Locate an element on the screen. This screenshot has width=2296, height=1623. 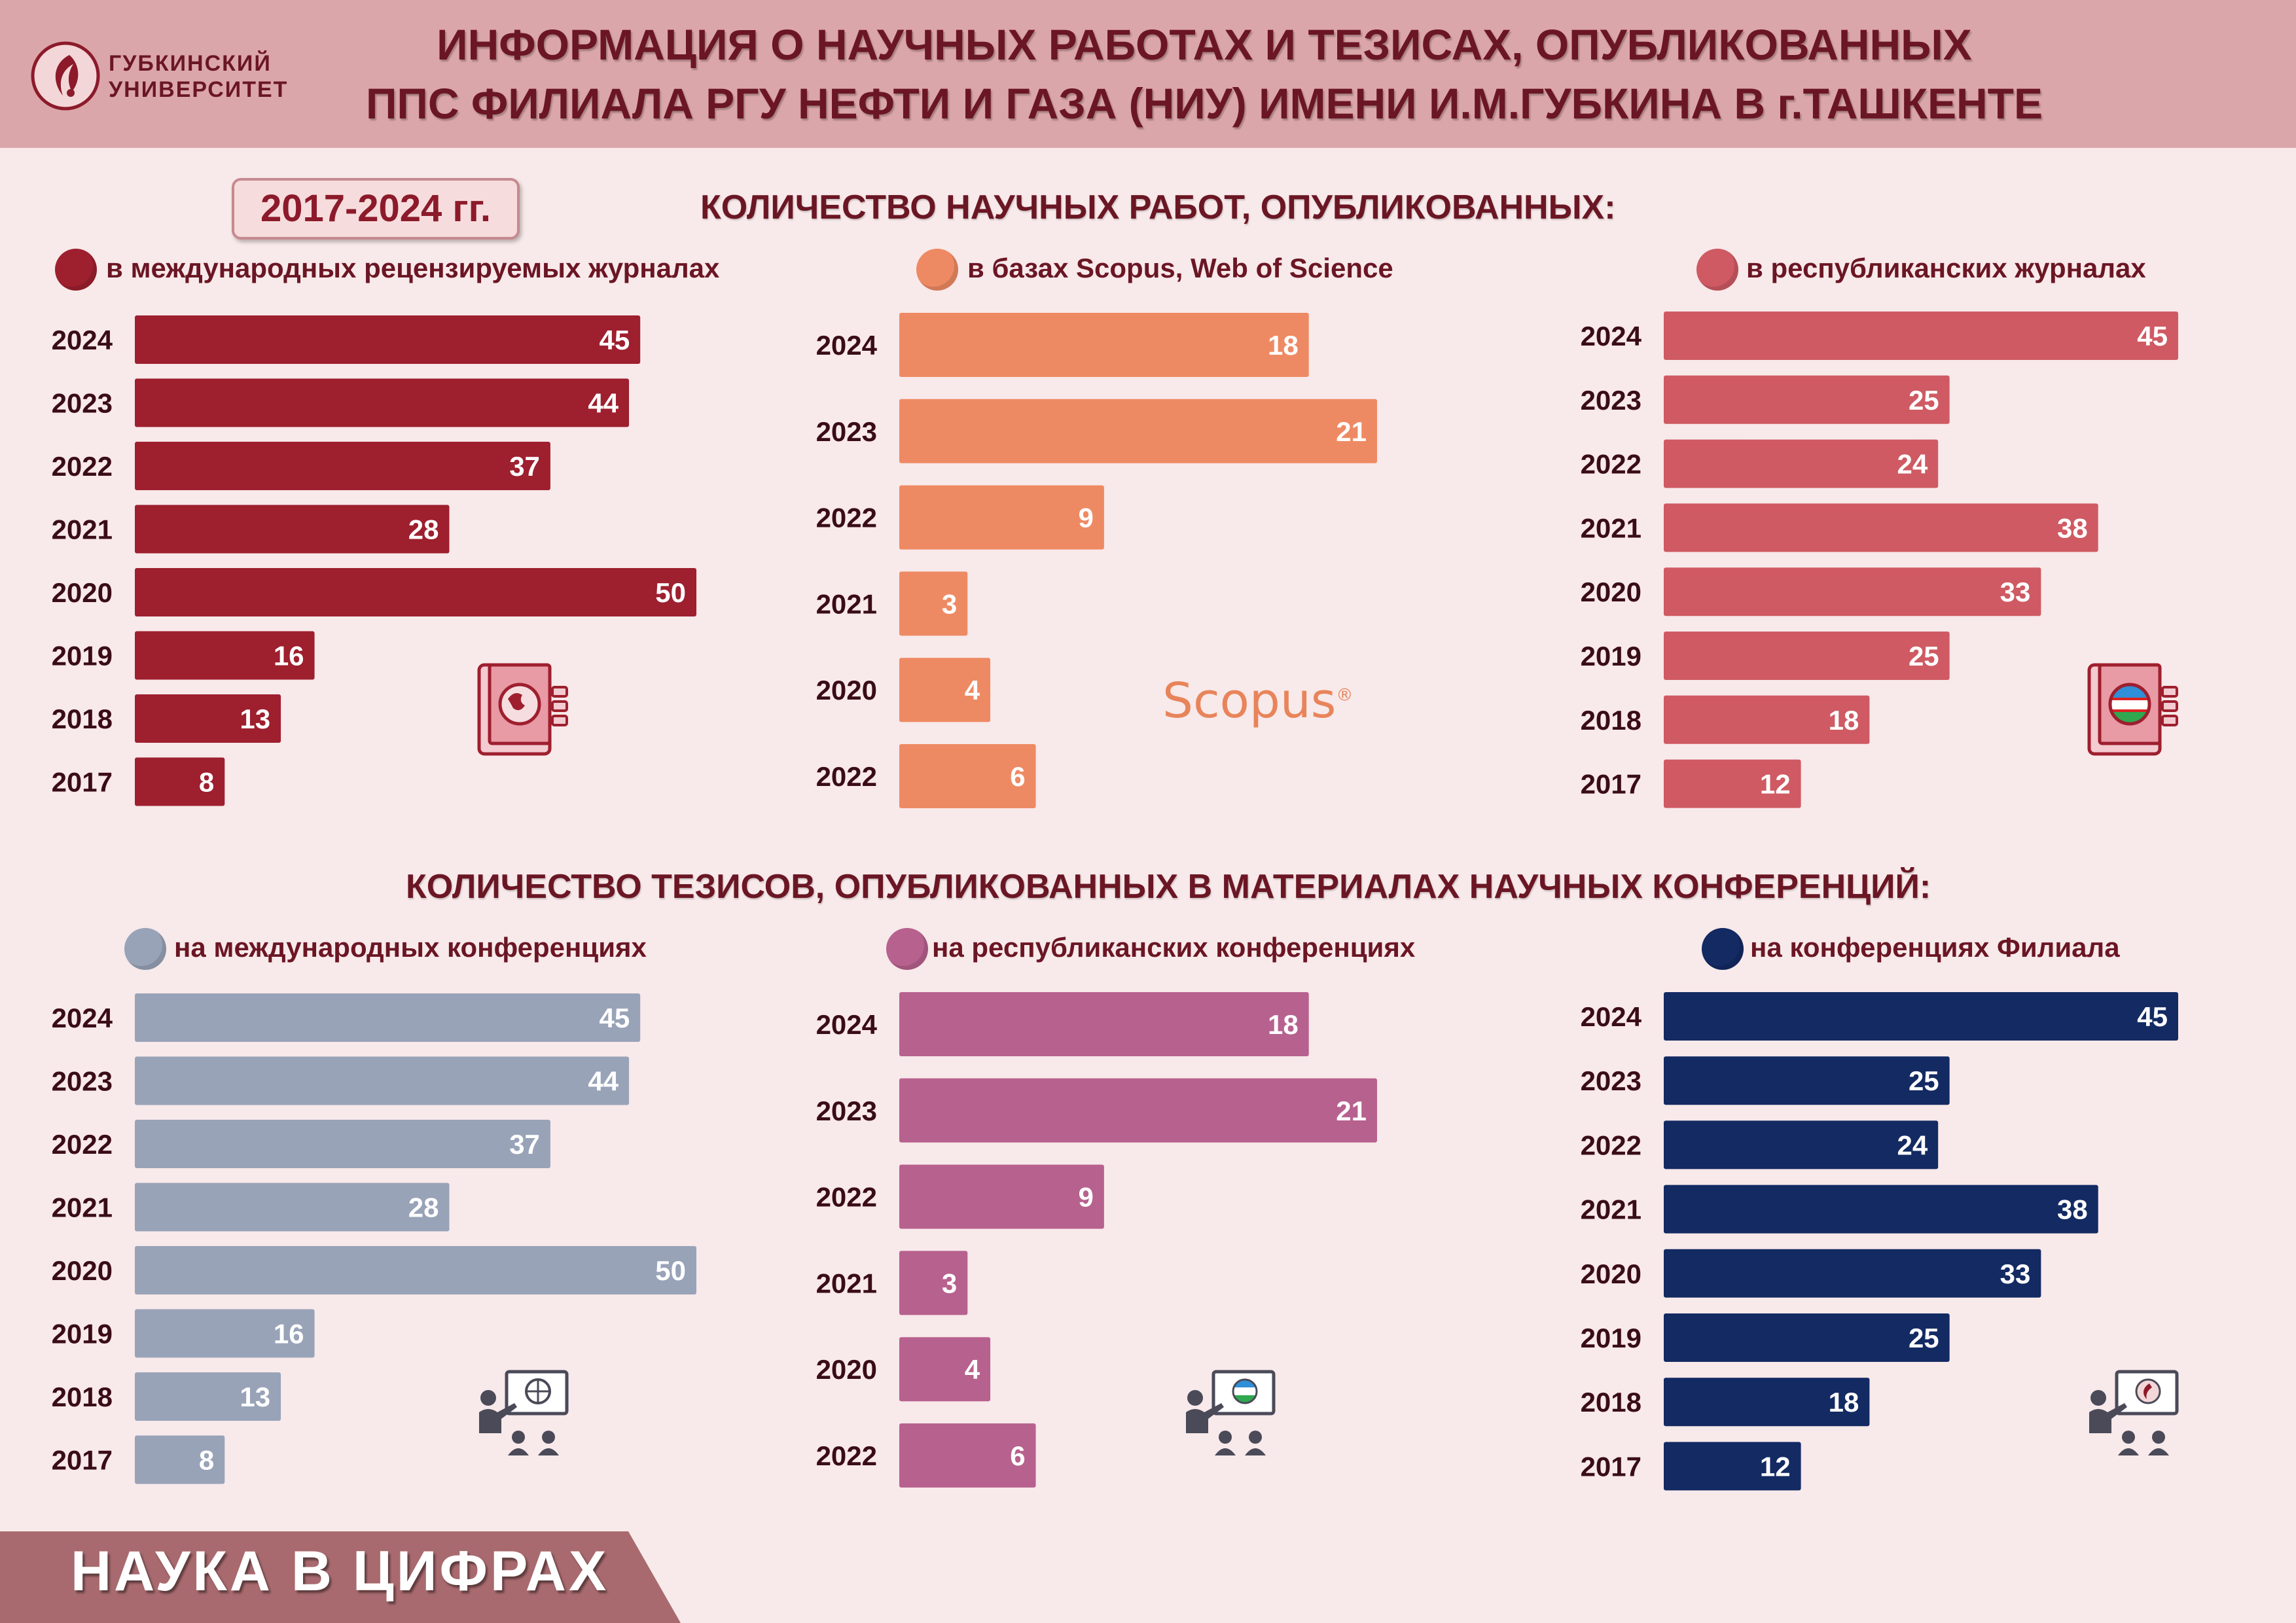
value-label-branch-conferences-0: 45 is located at coordinates (2152, 1016).